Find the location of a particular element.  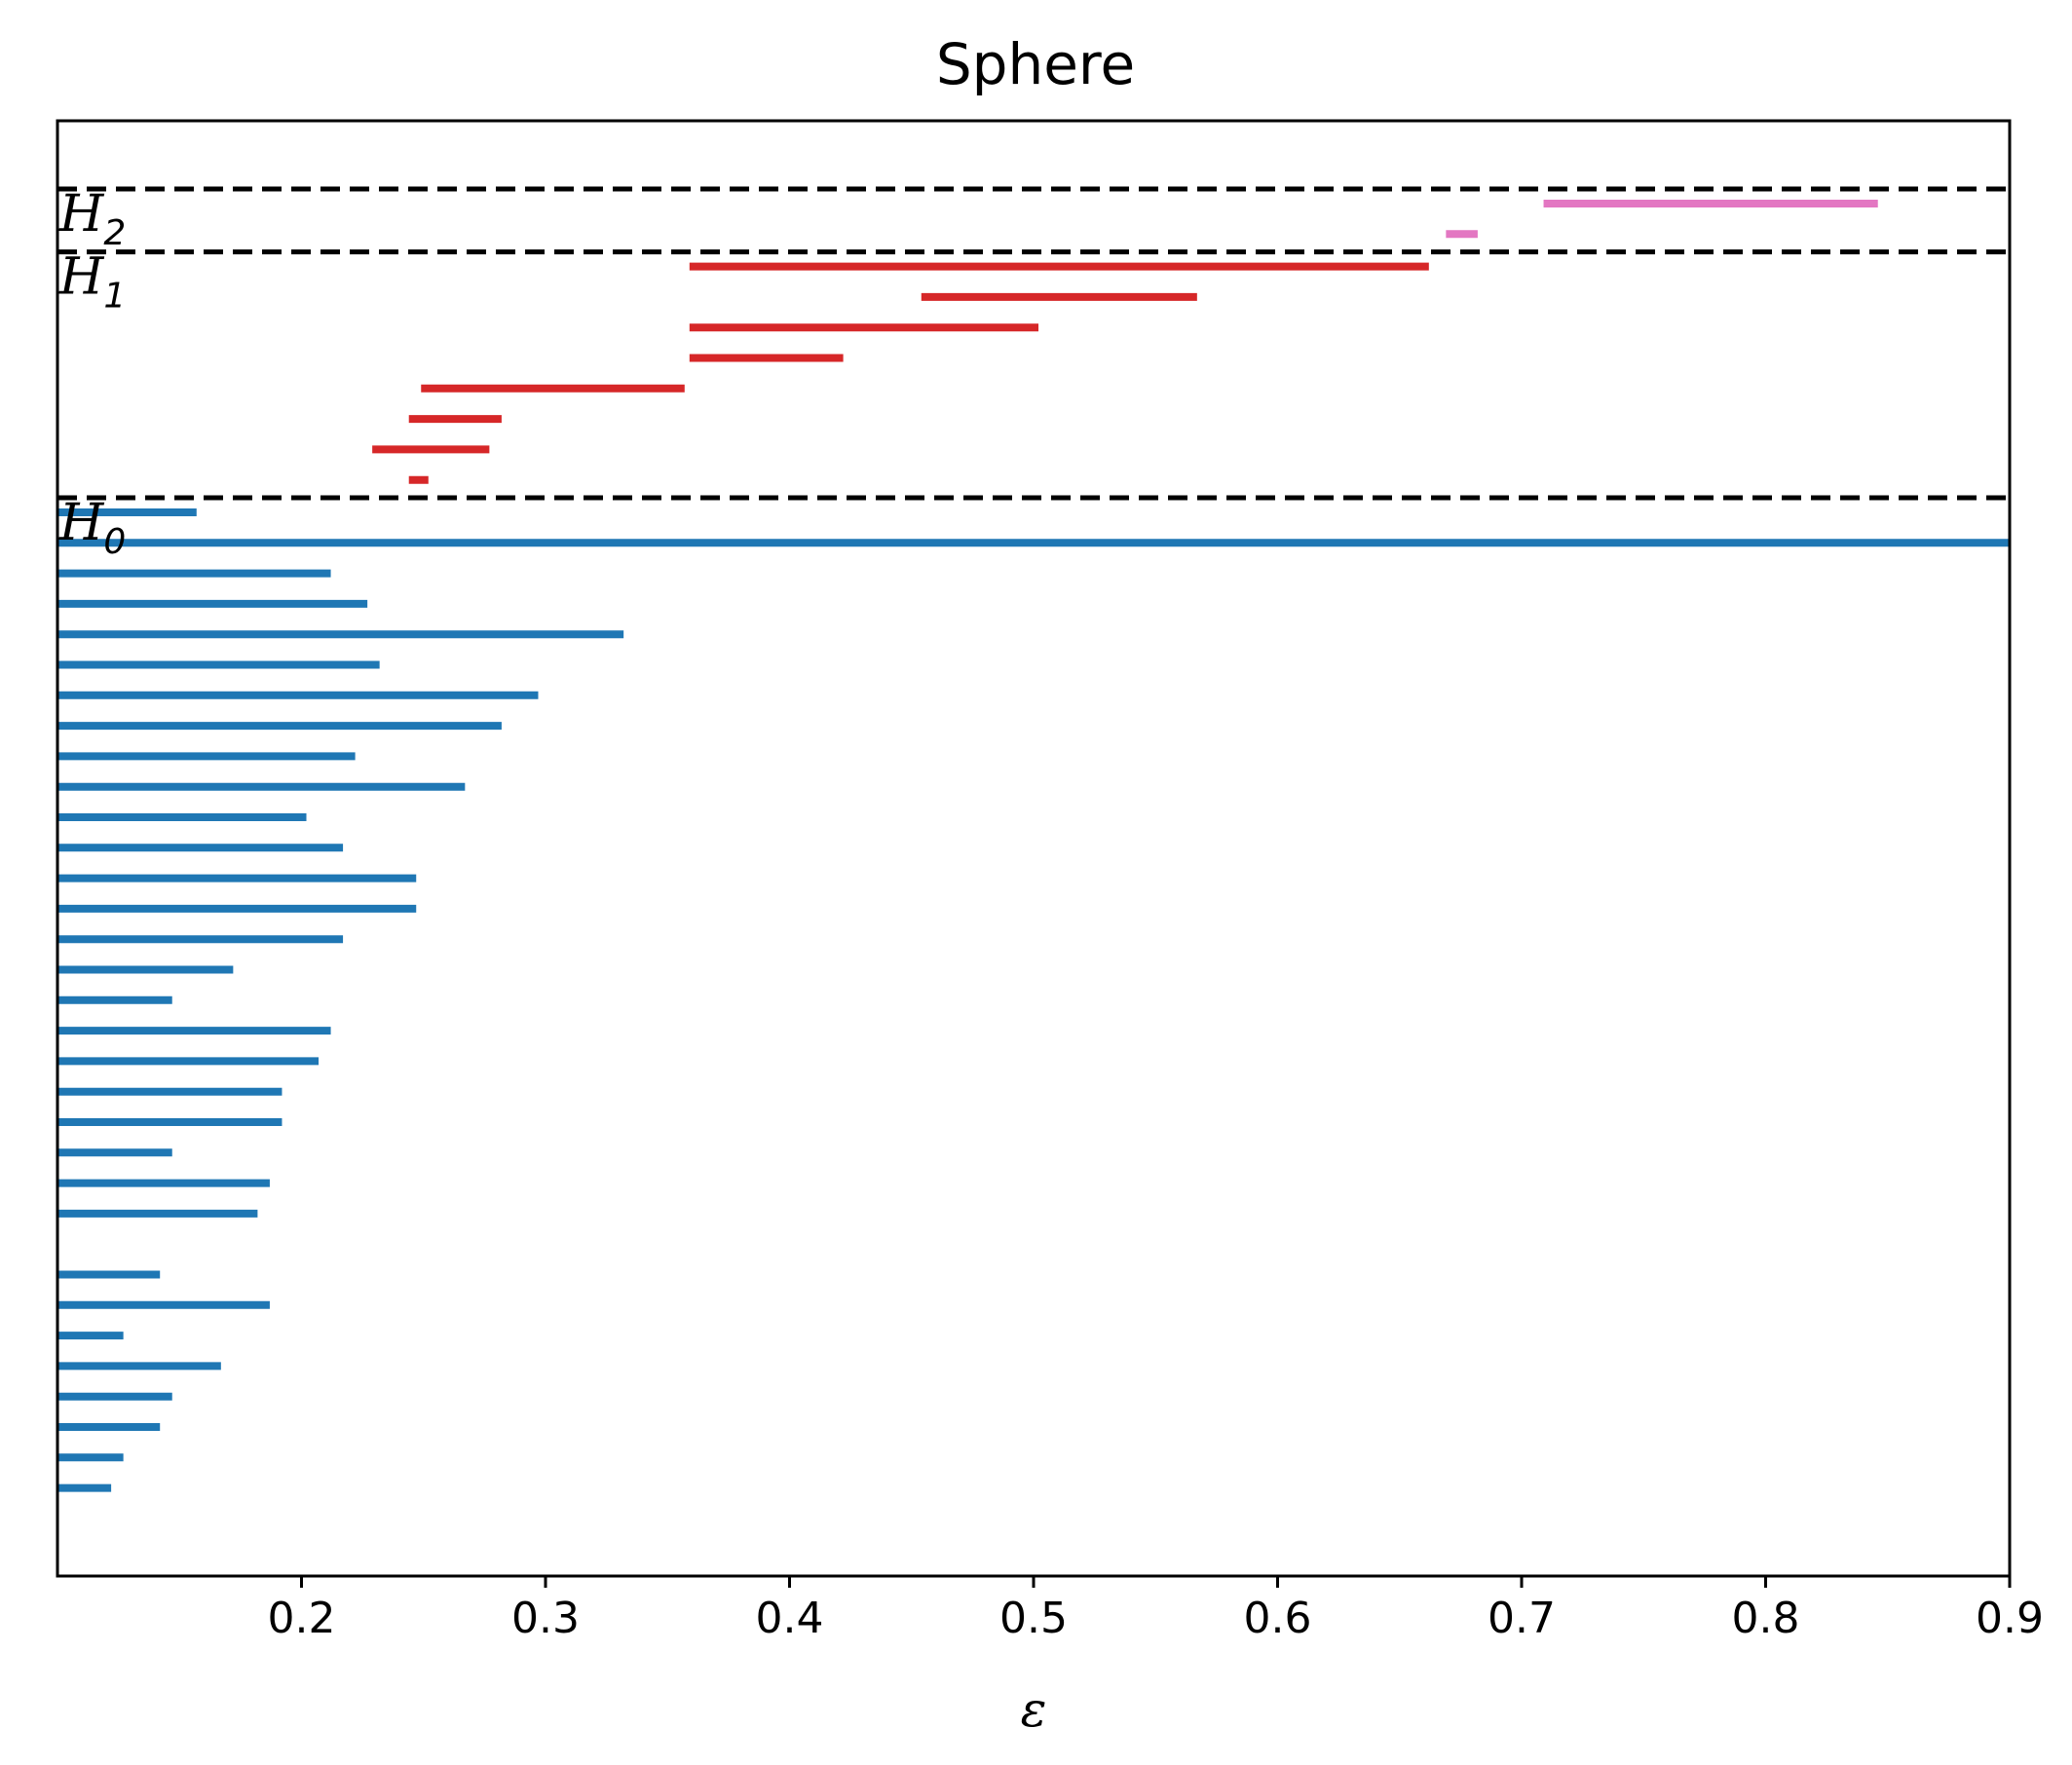

x-tick-label: 0.5 is located at coordinates (1033, 1619).